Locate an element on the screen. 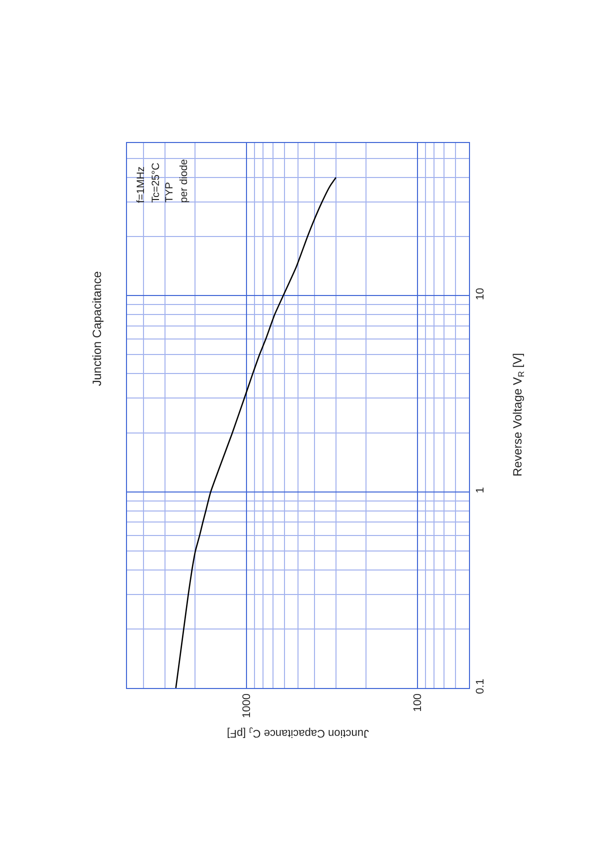  annotation: per diode is located at coordinates (184, 180).